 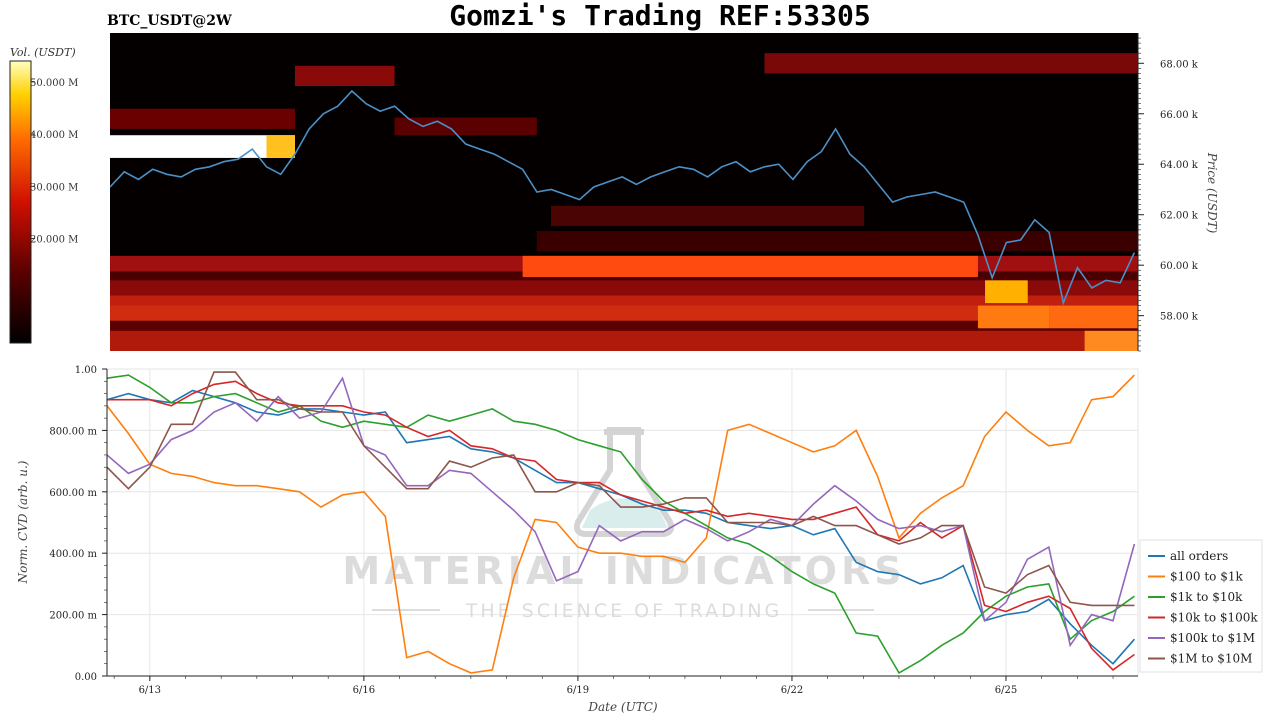 What do you see at coordinates (1211, 659) in the screenshot?
I see `legend-item-label: $1M to $10M` at bounding box center [1211, 659].